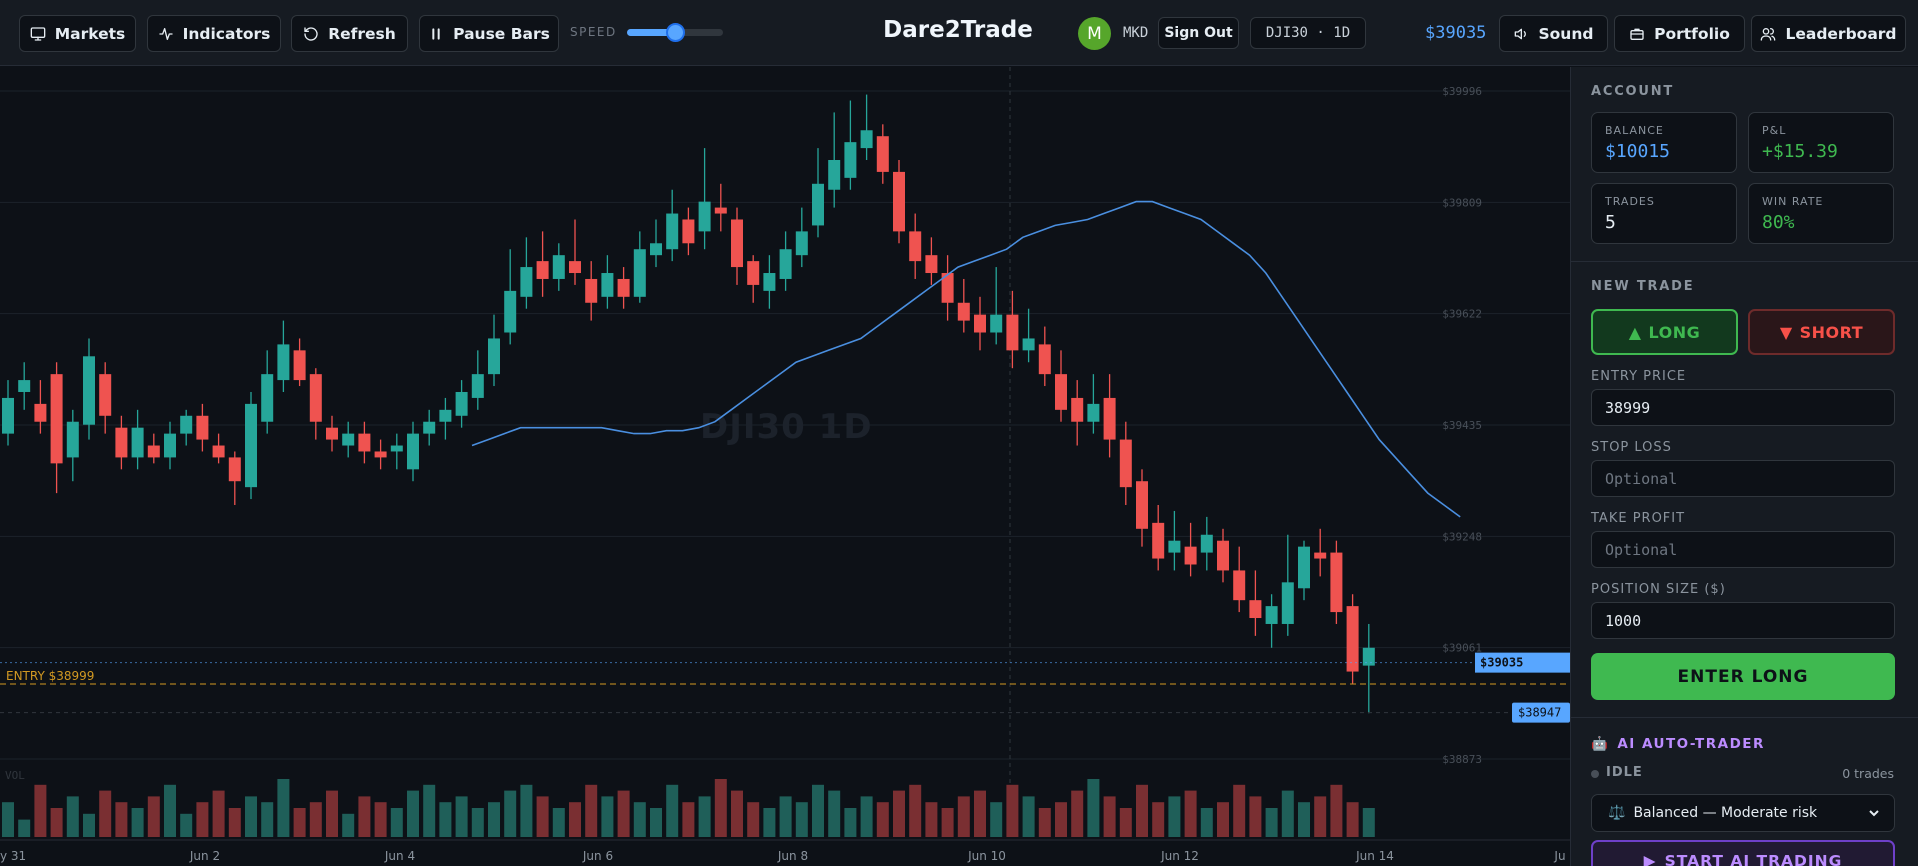 The height and width of the screenshot is (866, 1918). I want to click on entry-price-input, so click(1743, 407).